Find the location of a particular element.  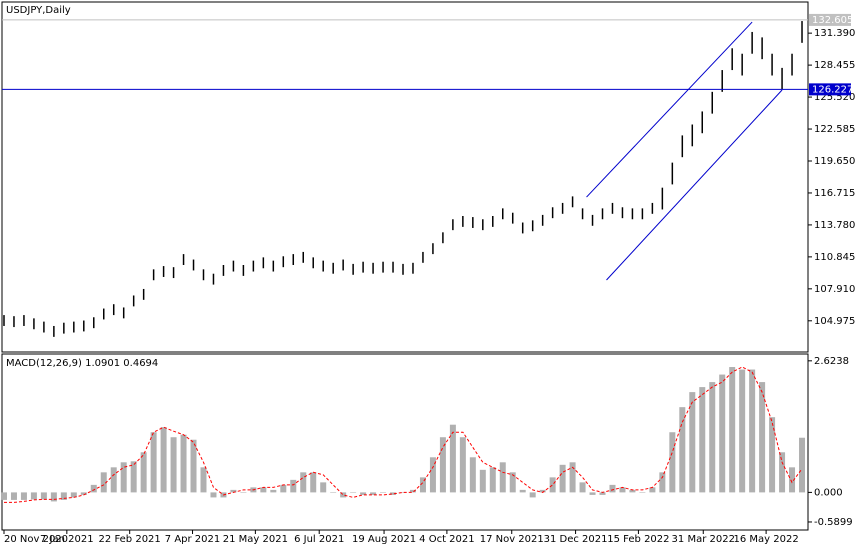

x-tick-label: 31 Dec 2021 is located at coordinates (576, 539).